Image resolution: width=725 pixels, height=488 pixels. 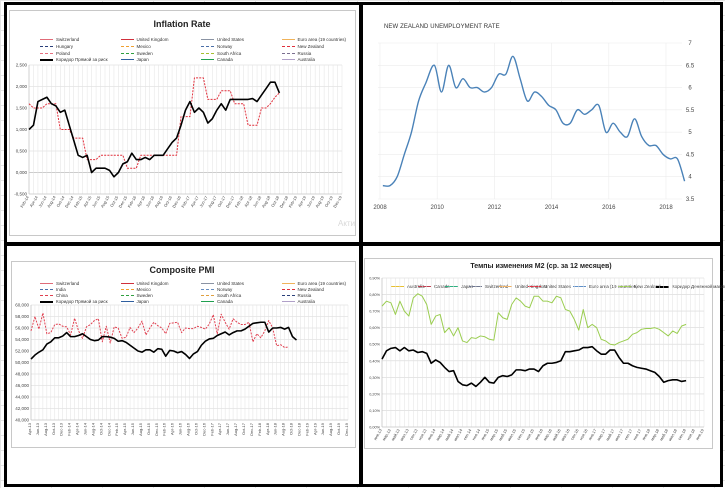 I want to click on x-tick-label: Feb-14, so click(x=24, y=201).